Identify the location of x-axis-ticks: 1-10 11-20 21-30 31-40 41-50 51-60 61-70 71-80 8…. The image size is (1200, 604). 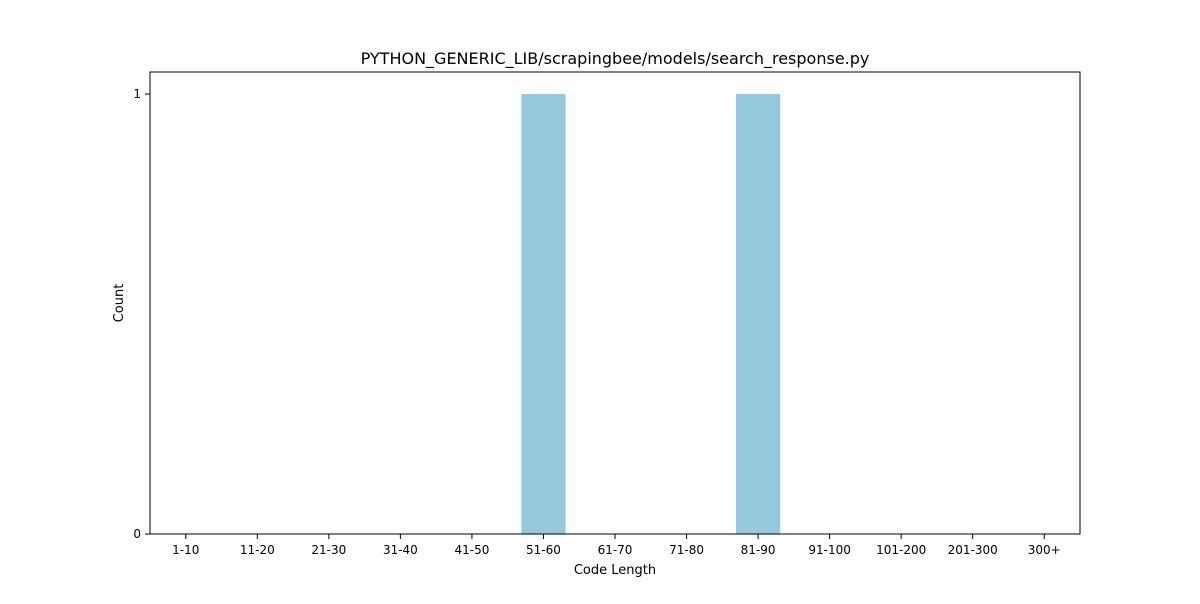
(616, 545).